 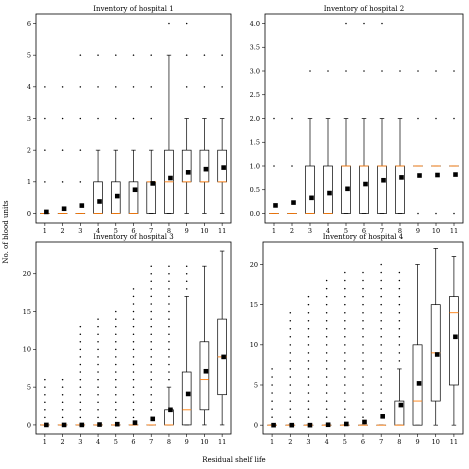 I want to click on x-tick-label: 6, so click(x=133, y=442).